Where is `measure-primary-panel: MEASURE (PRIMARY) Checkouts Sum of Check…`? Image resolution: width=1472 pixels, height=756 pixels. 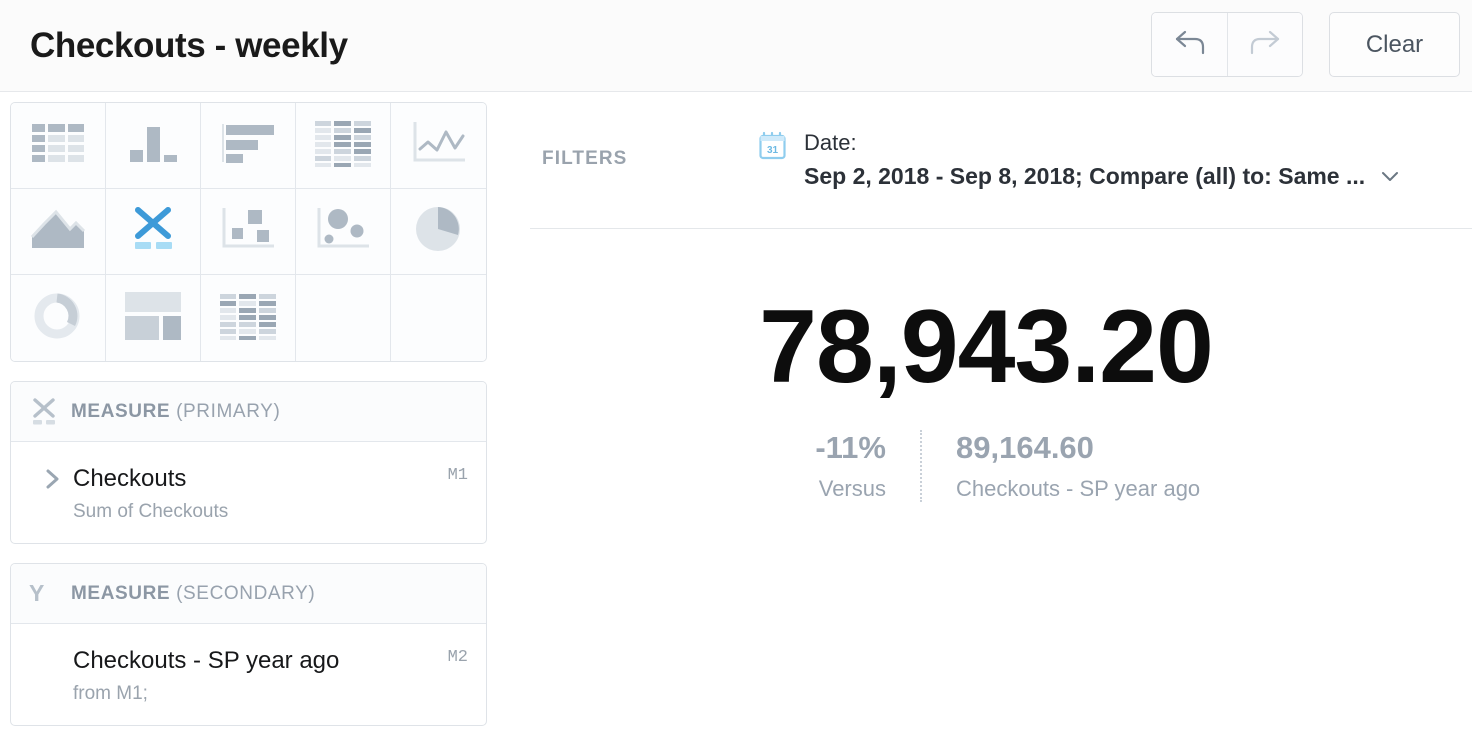 measure-primary-panel: MEASURE (PRIMARY) Checkouts Sum of Check… is located at coordinates (248, 462).